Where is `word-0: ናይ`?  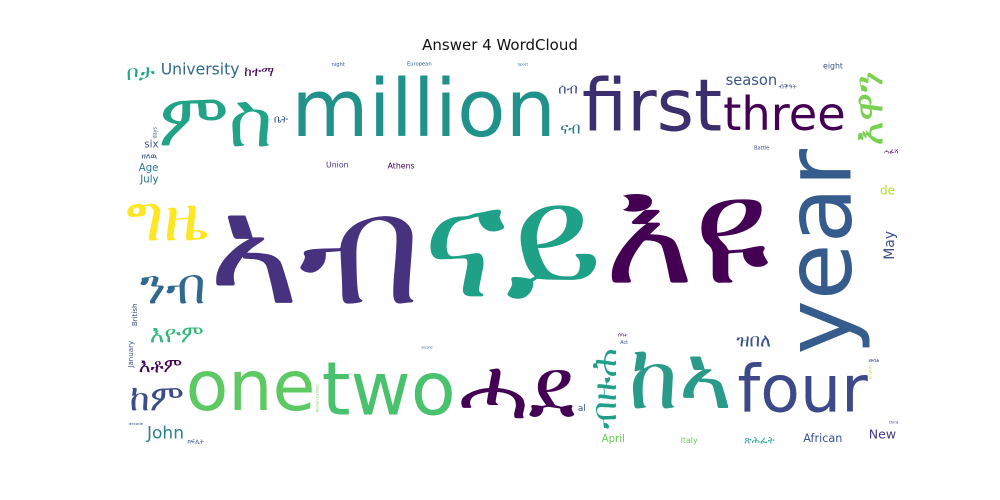
word-0: ናይ is located at coordinates (513, 242).